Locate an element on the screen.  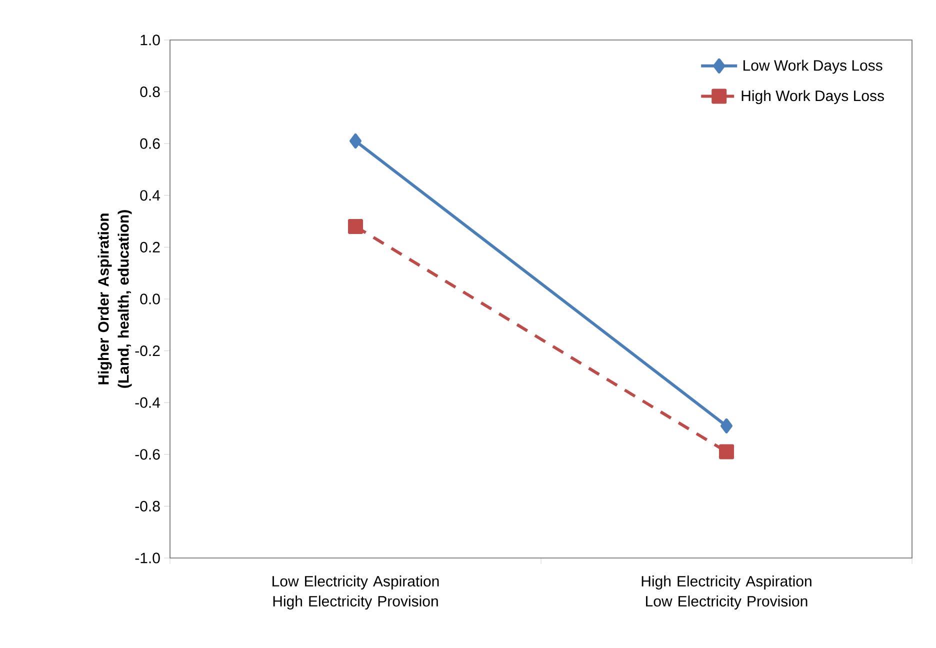
legend-label: High Work Days Loss is located at coordinates (813, 97).